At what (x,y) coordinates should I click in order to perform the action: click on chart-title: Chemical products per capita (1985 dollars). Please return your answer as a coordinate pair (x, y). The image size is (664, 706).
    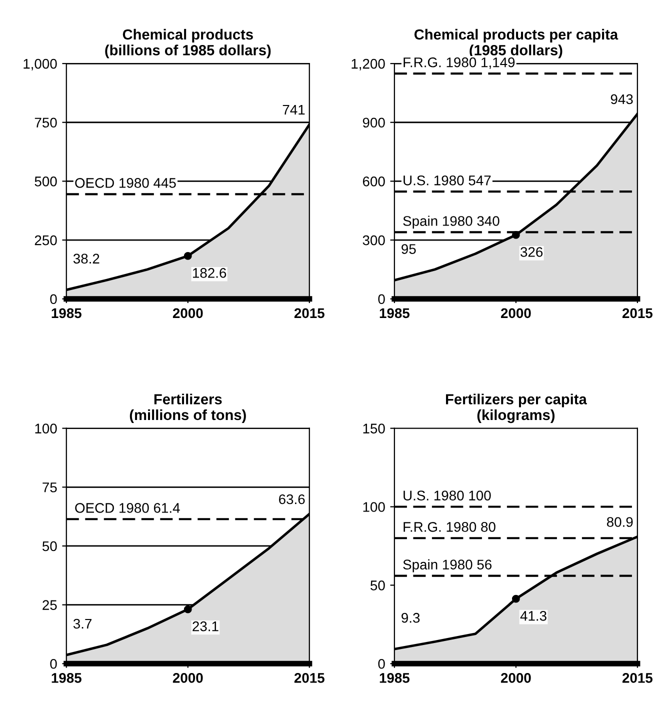
    Looking at the image, I should click on (516, 43).